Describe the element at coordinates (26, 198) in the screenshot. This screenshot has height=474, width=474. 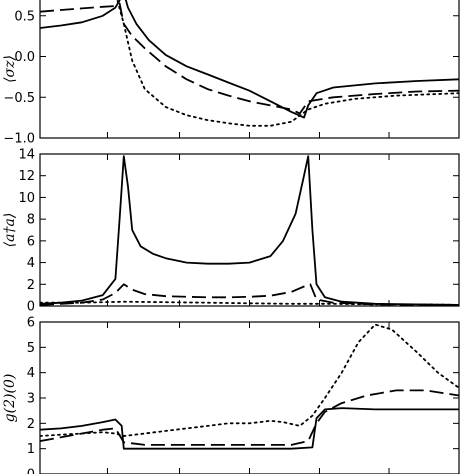
I see `y-tick-label: 10` at that location.